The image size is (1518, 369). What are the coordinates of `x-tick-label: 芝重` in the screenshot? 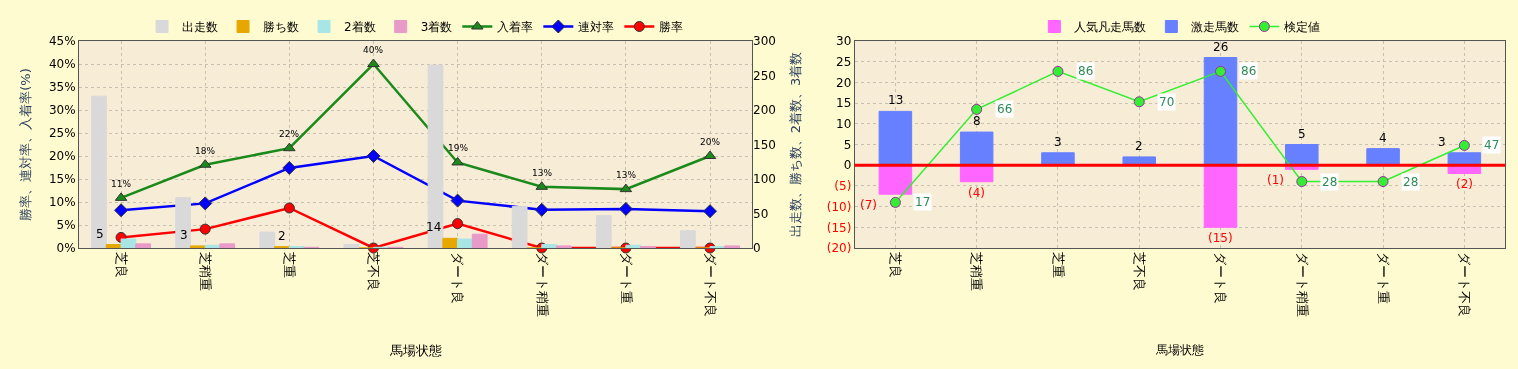 It's located at (1058, 264).